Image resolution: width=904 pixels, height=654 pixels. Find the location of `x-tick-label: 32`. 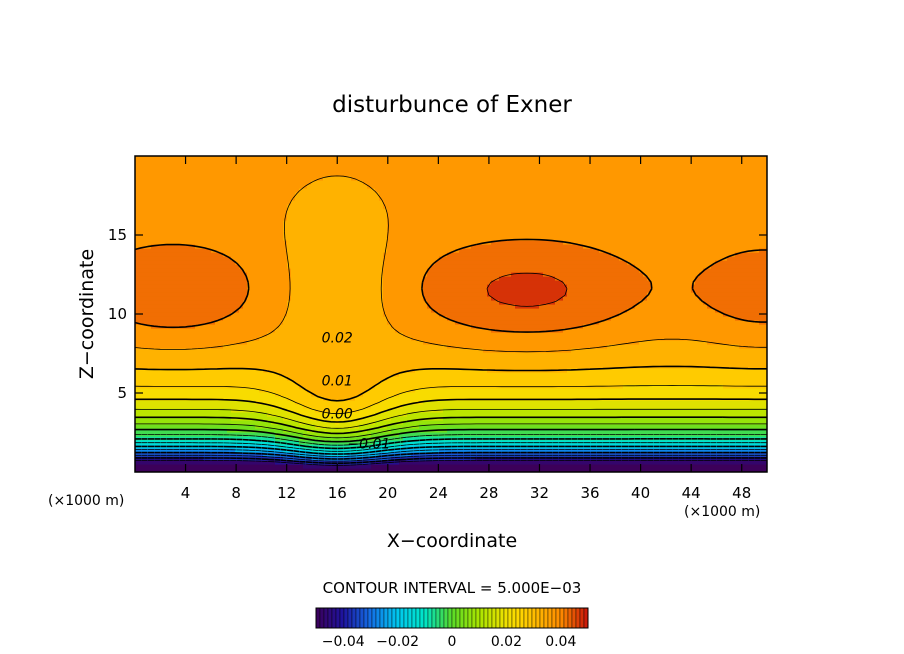

x-tick-label: 32 is located at coordinates (539, 493).